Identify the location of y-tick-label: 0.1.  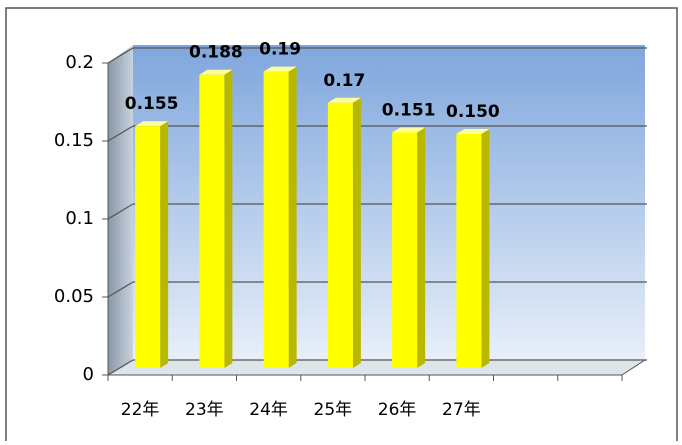
(79, 218).